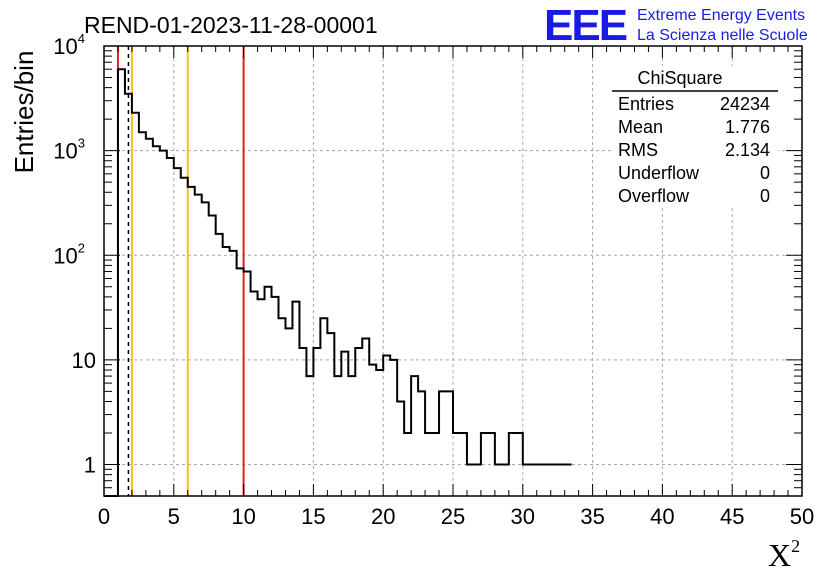 This screenshot has width=836, height=572. Describe the element at coordinates (24, 112) in the screenshot. I see `y-axis-label: Entries/bin` at that location.